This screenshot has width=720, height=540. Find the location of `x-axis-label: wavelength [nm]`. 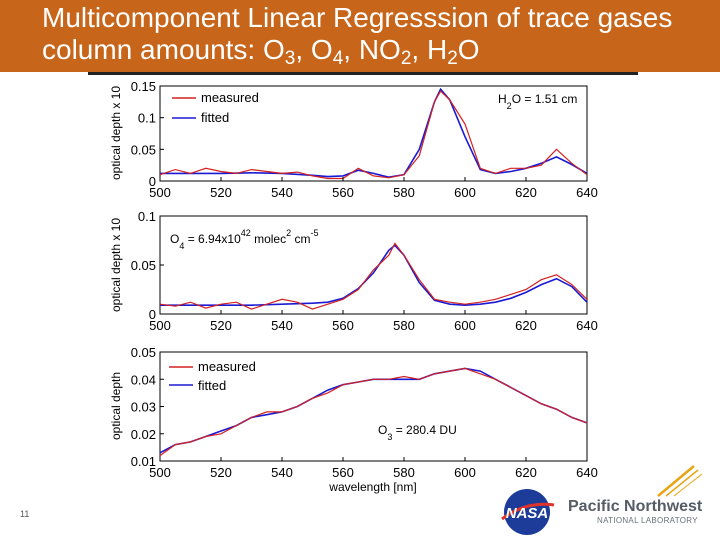

x-axis-label: wavelength [nm] is located at coordinates (372, 487).